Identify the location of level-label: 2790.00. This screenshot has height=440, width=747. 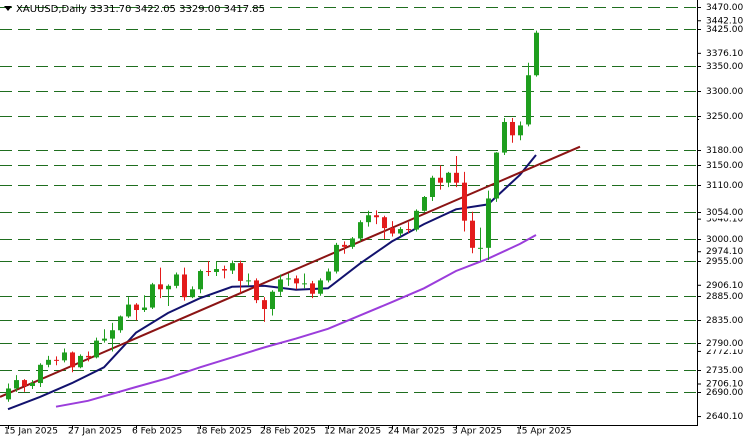
(724, 344).